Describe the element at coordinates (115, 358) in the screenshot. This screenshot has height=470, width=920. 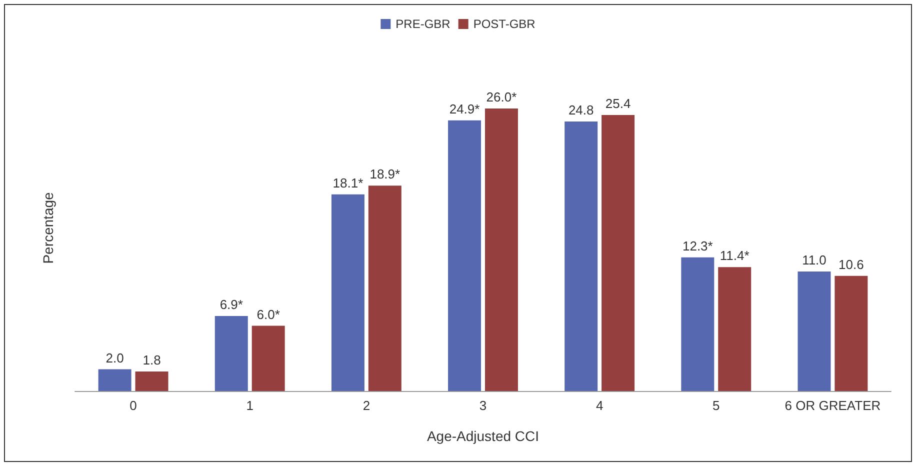
I see `data-label: 2.0` at that location.